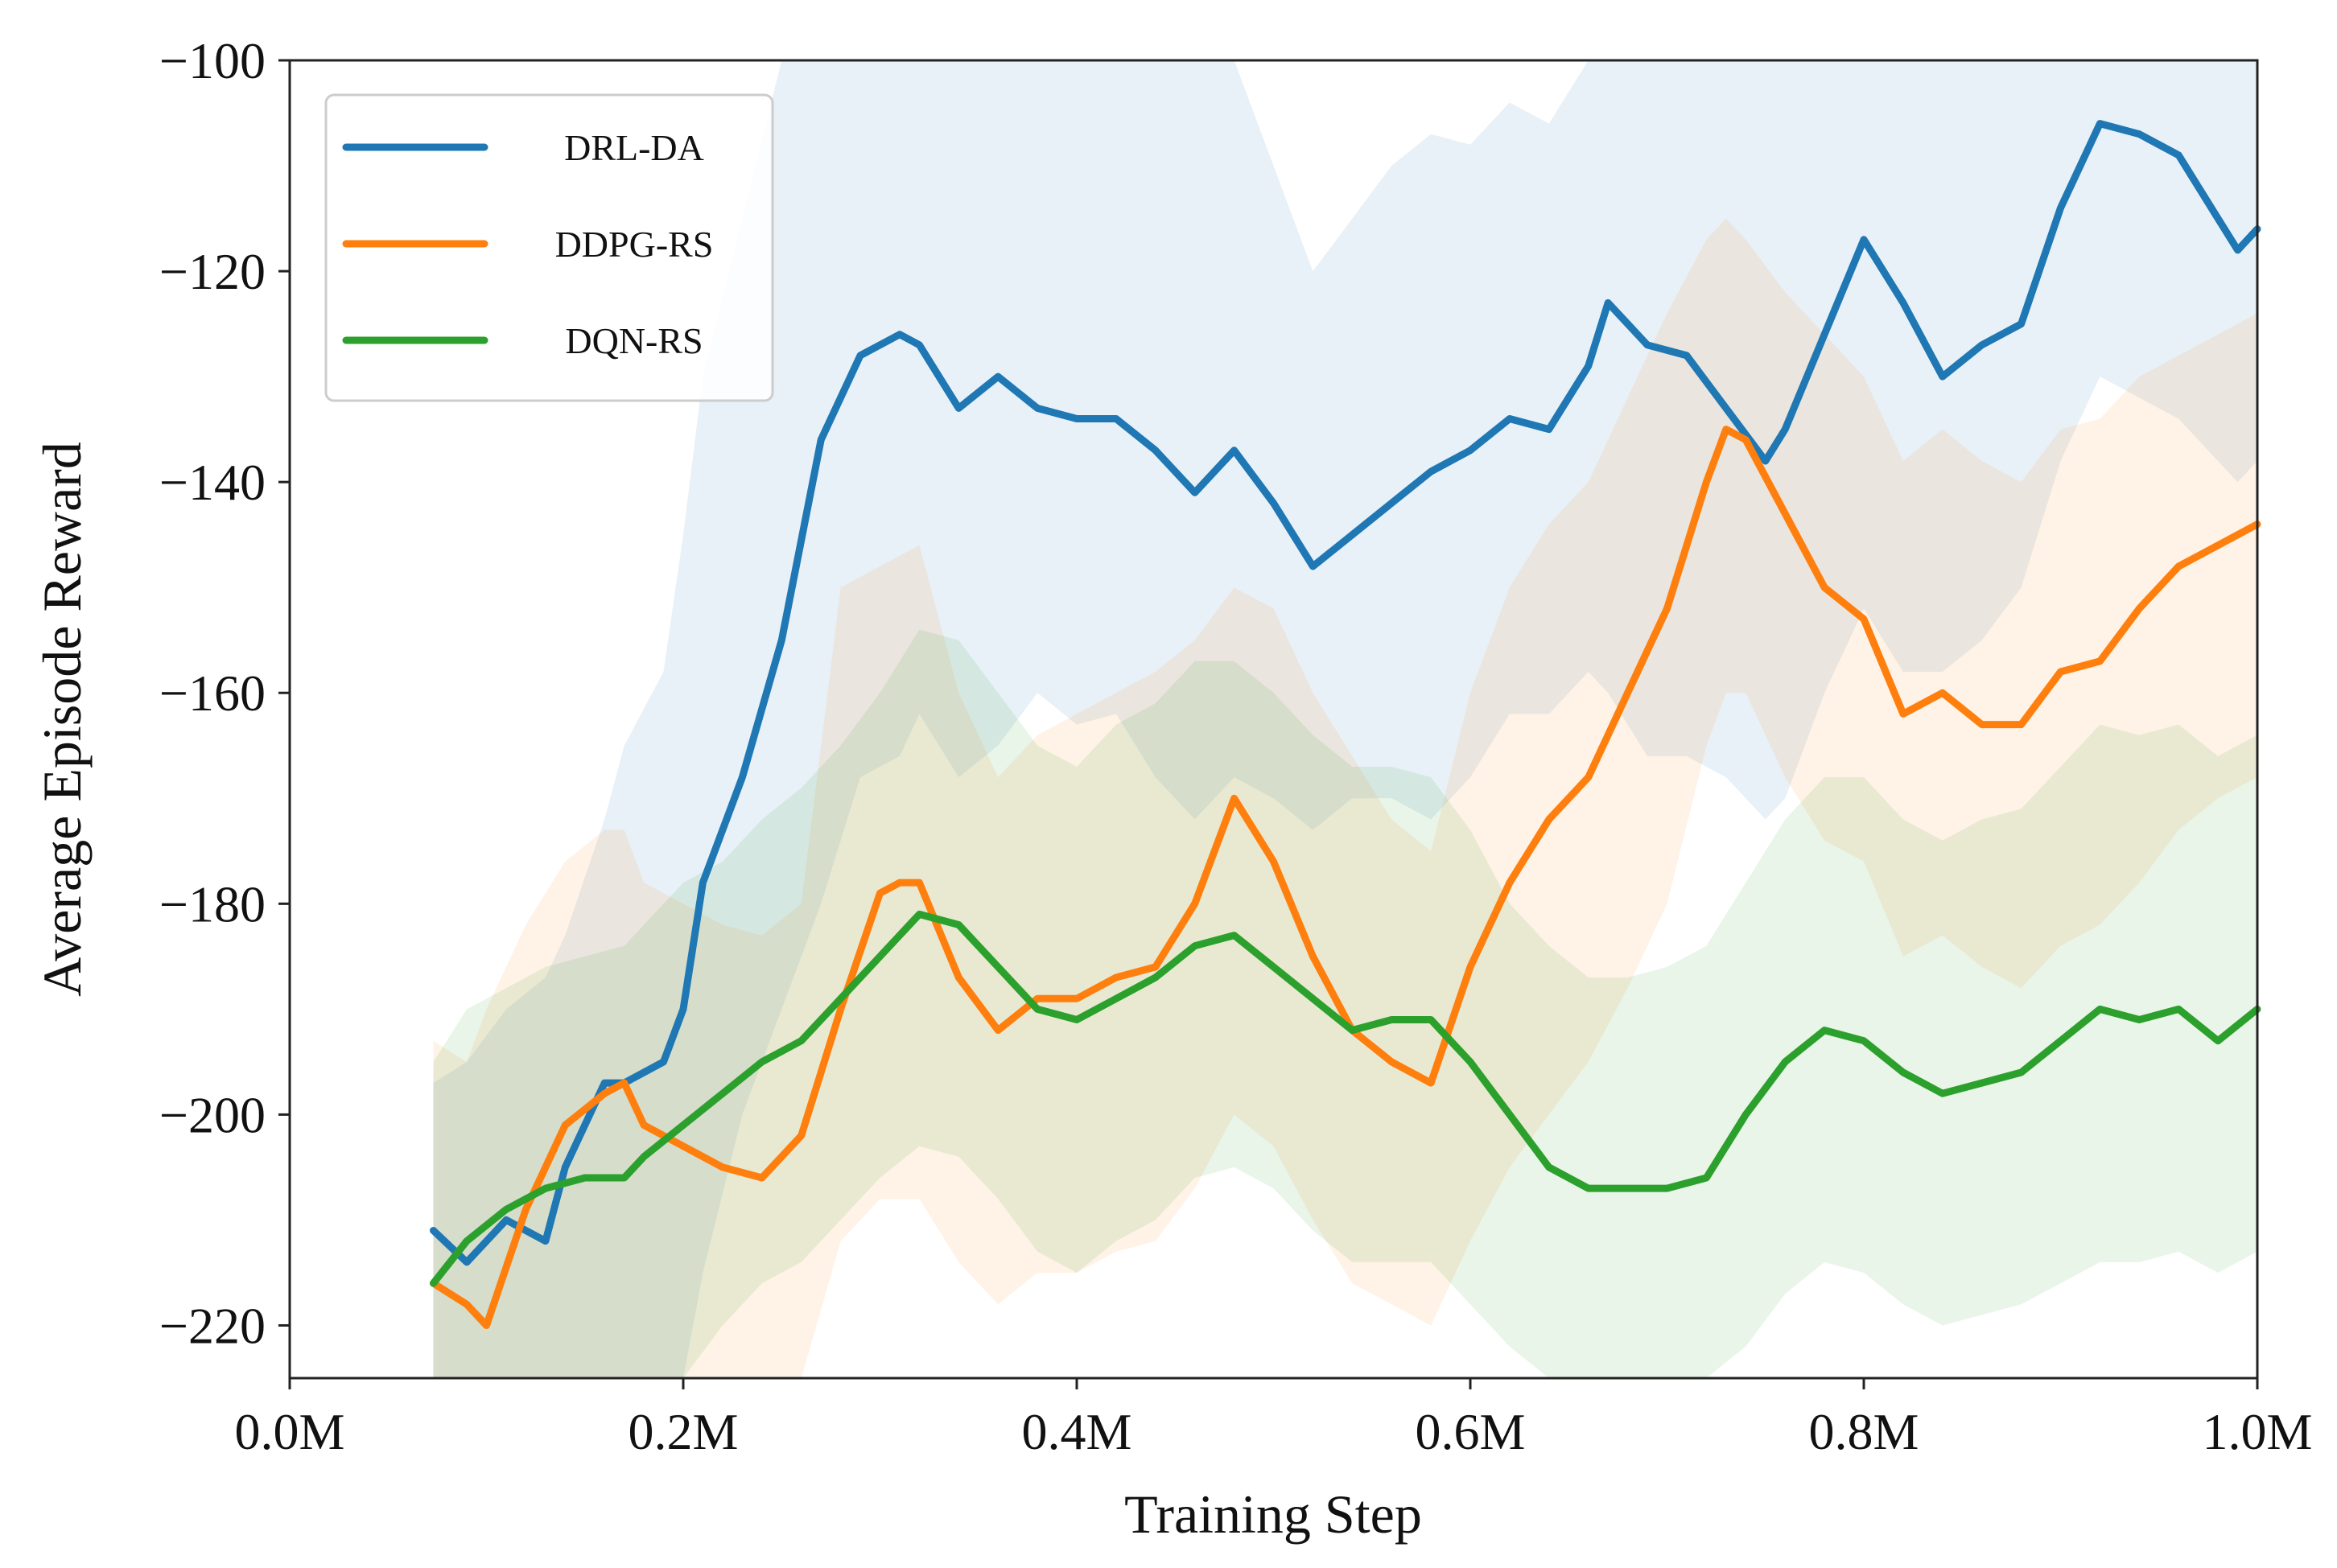 The height and width of the screenshot is (1568, 2337). What do you see at coordinates (212, 904) in the screenshot?
I see `y-tick-label: −180` at bounding box center [212, 904].